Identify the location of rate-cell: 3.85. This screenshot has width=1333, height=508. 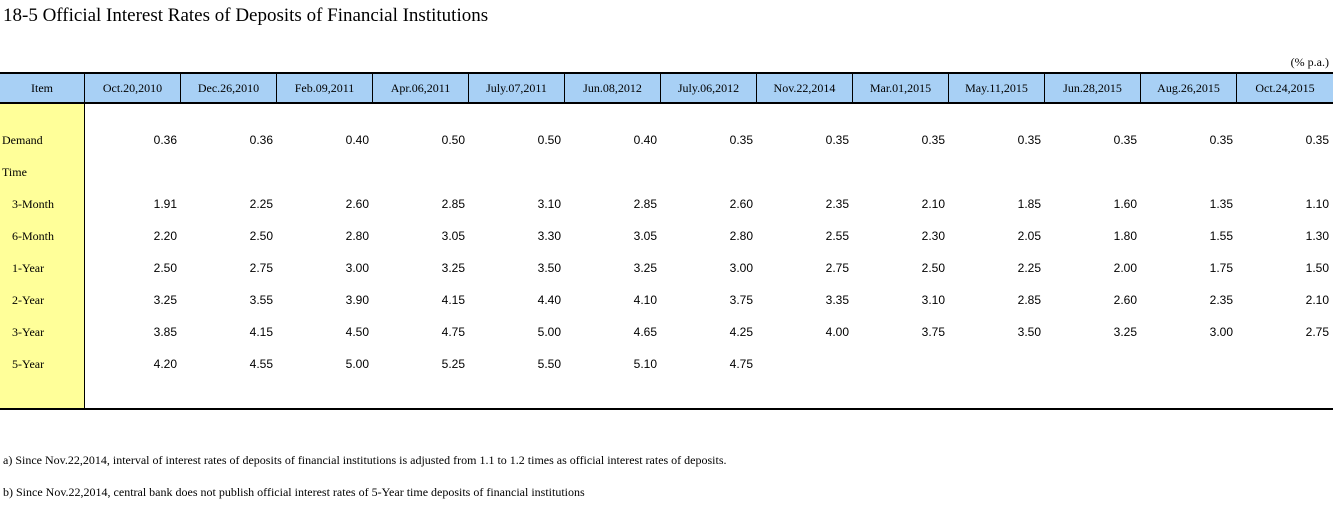
(165, 332).